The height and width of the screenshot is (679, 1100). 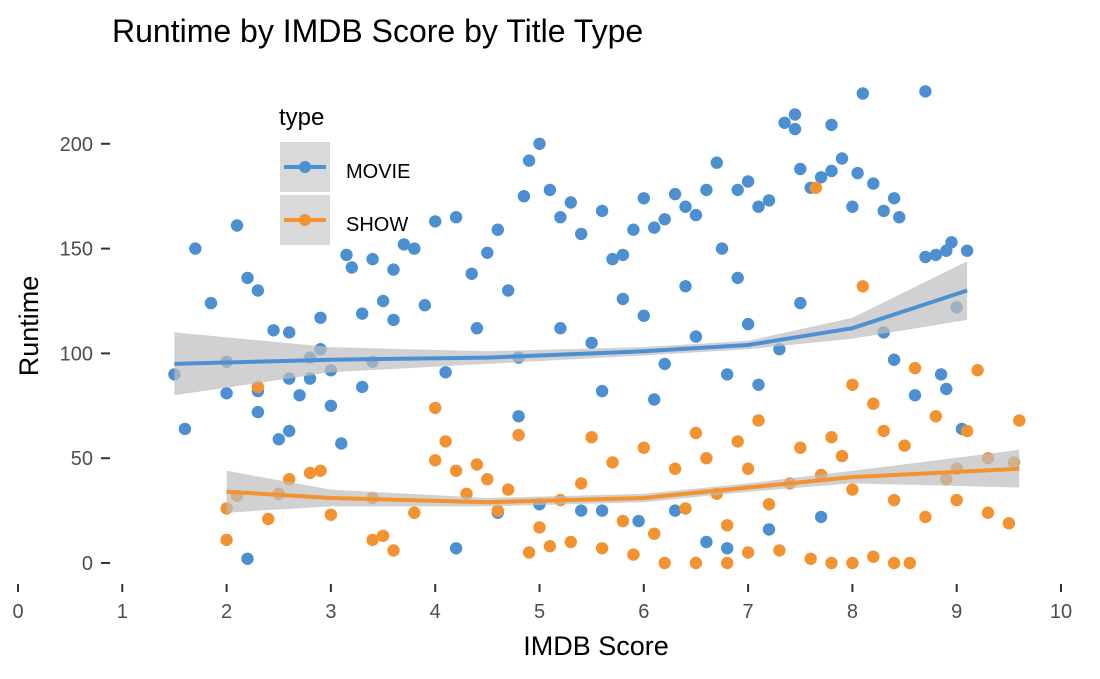 I want to click on x-tick-label: 4, so click(x=435, y=612).